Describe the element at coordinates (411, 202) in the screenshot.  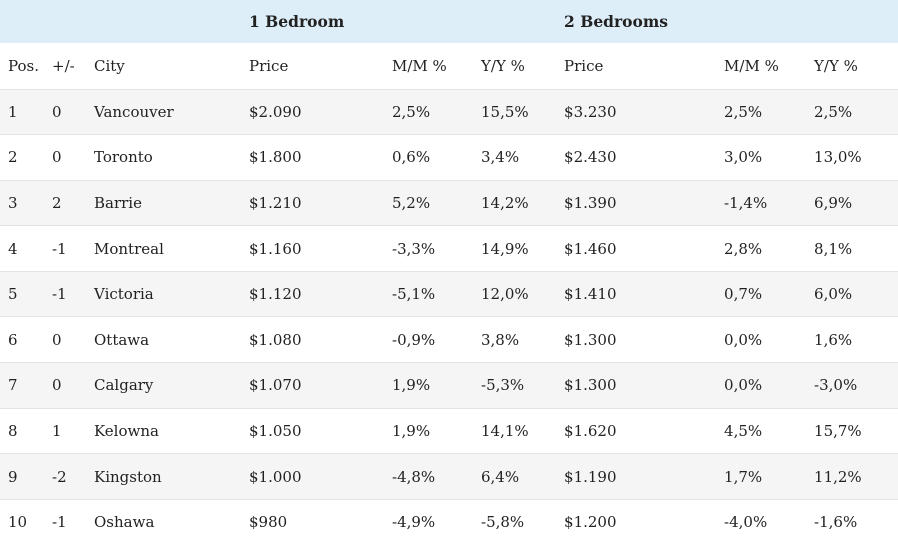
I see `cell-mm-1br: 5,2%` at that location.